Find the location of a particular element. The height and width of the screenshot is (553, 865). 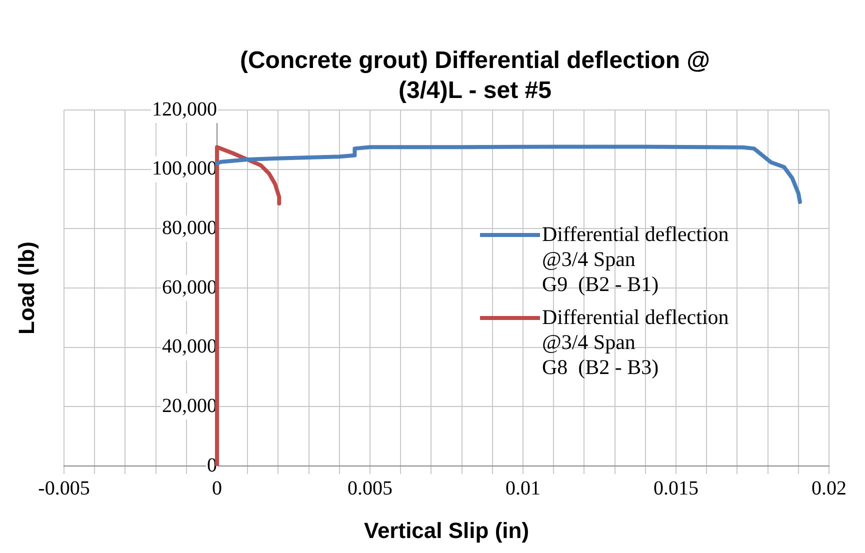

x-tick-label: 0.02 is located at coordinates (829, 488).